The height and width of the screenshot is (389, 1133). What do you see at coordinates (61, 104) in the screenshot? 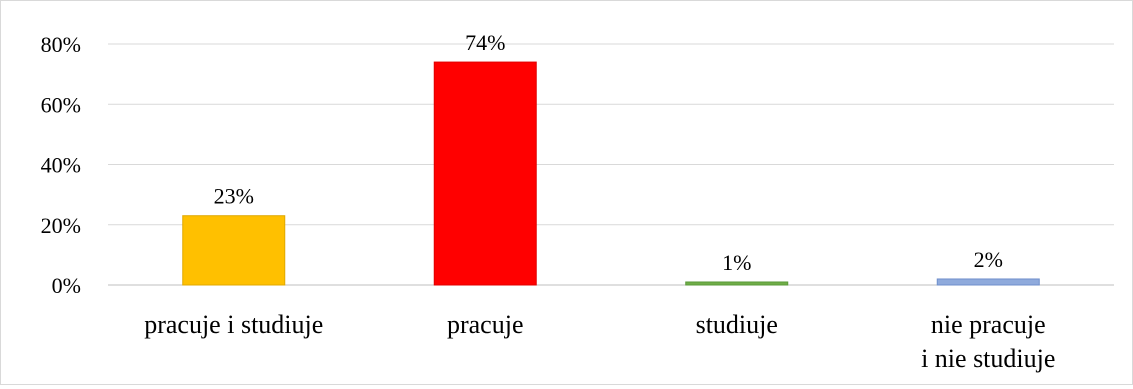
I see `y-tick-label: 60%` at bounding box center [61, 104].